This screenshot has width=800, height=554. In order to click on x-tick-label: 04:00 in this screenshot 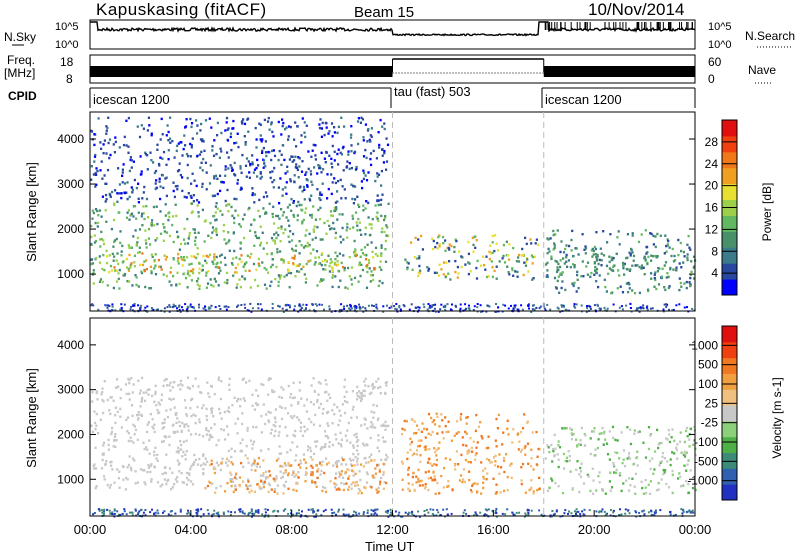, I will do `click(191, 529)`.